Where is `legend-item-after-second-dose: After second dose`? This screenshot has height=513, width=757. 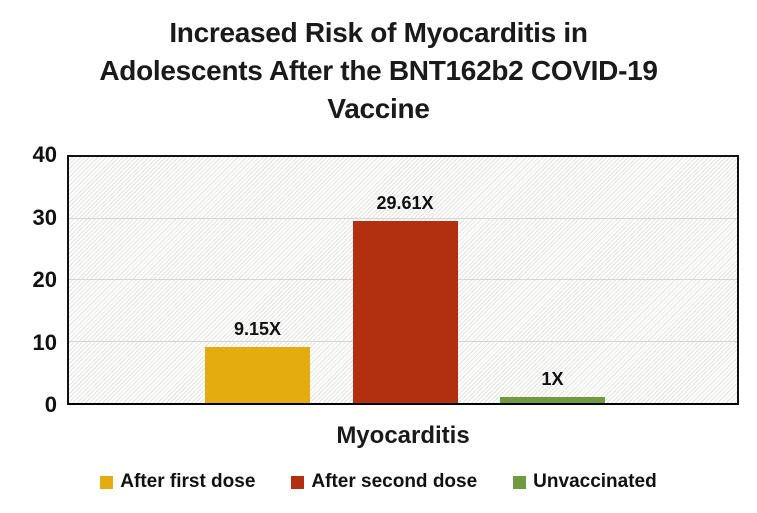 legend-item-after-second-dose: After second dose is located at coordinates (384, 482).